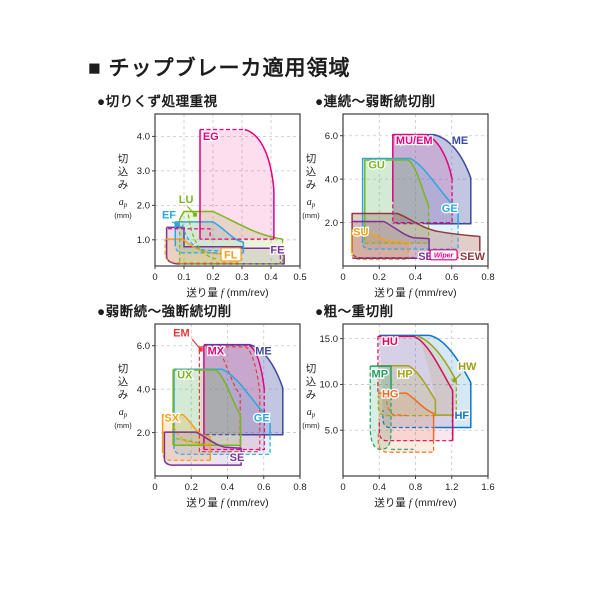 Image resolution: width=600 pixels, height=600 pixels. I want to click on region-hu-border, so click(415, 388).